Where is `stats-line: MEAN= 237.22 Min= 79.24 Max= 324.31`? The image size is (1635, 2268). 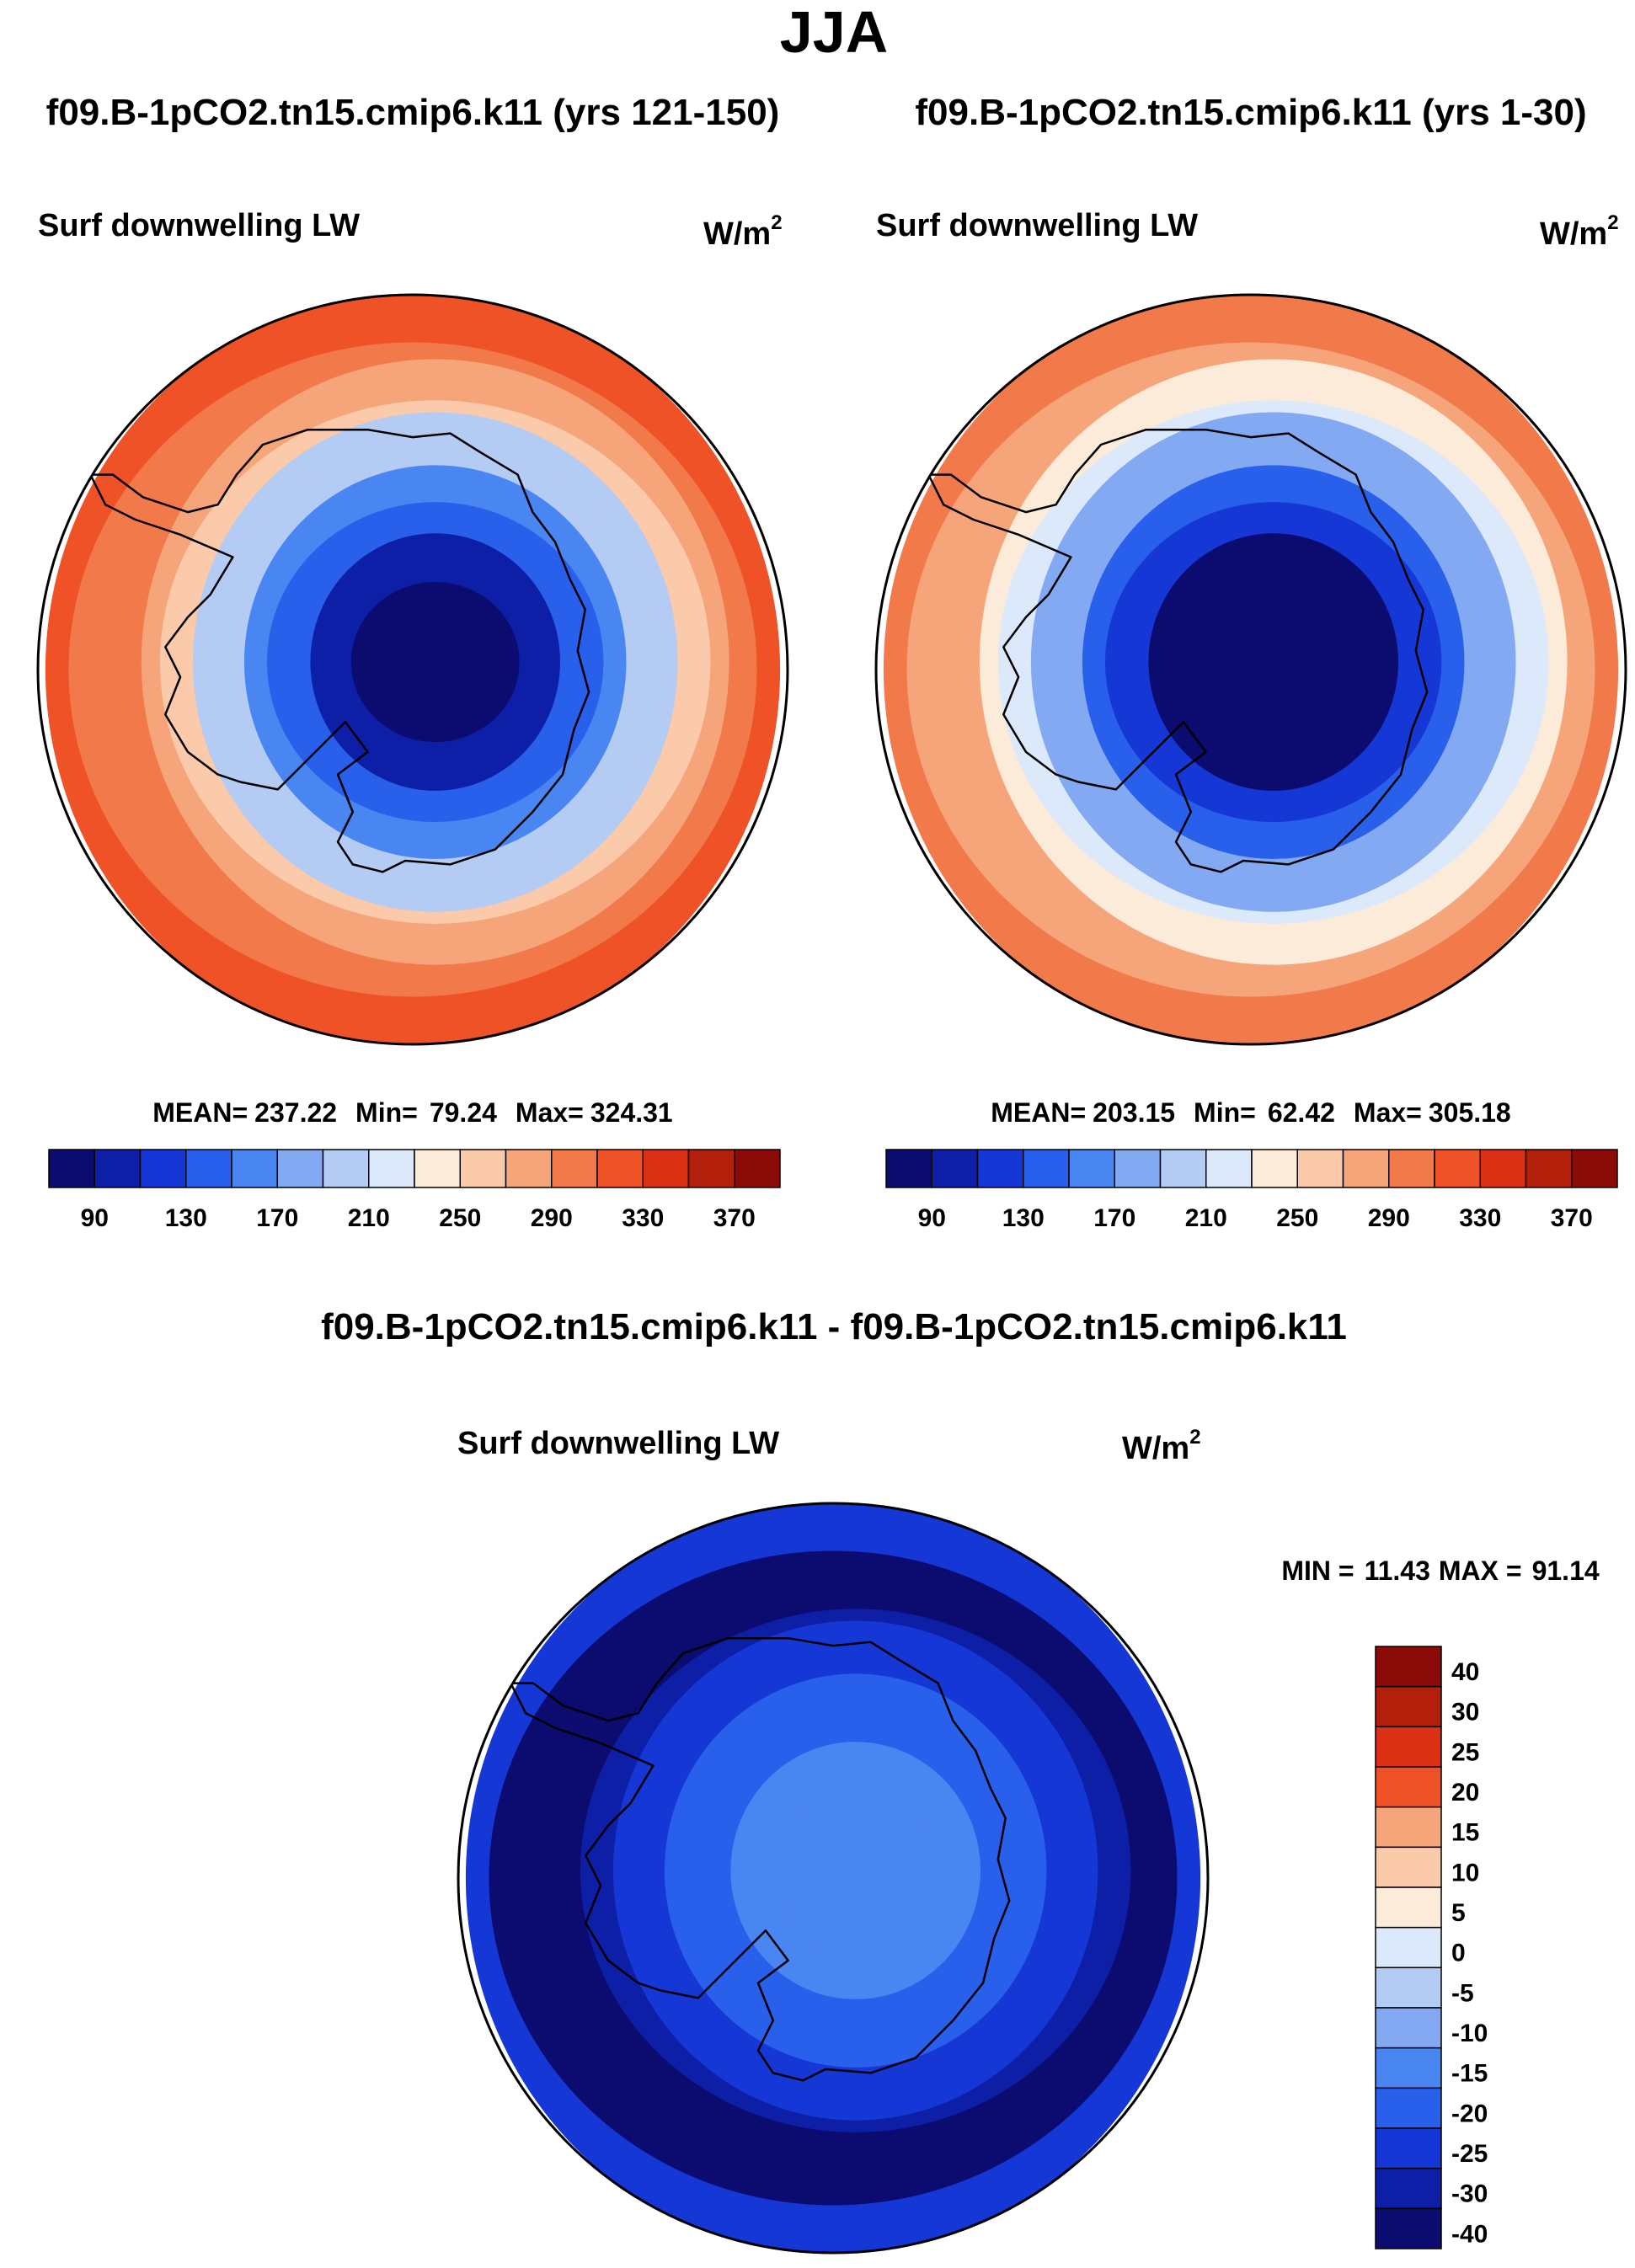
stats-line: MEAN= 237.22 Min= 79.24 Max= 324.31 is located at coordinates (412, 1112).